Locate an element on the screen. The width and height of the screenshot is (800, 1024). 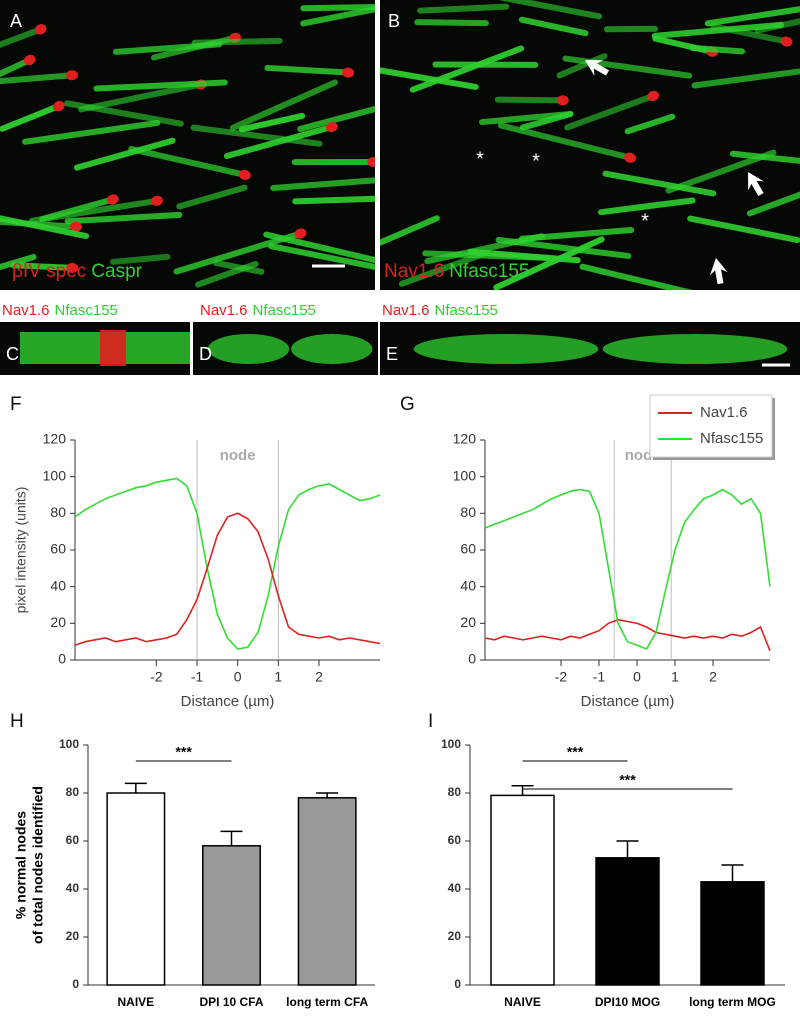
panel-label: F is located at coordinates (16, 404).